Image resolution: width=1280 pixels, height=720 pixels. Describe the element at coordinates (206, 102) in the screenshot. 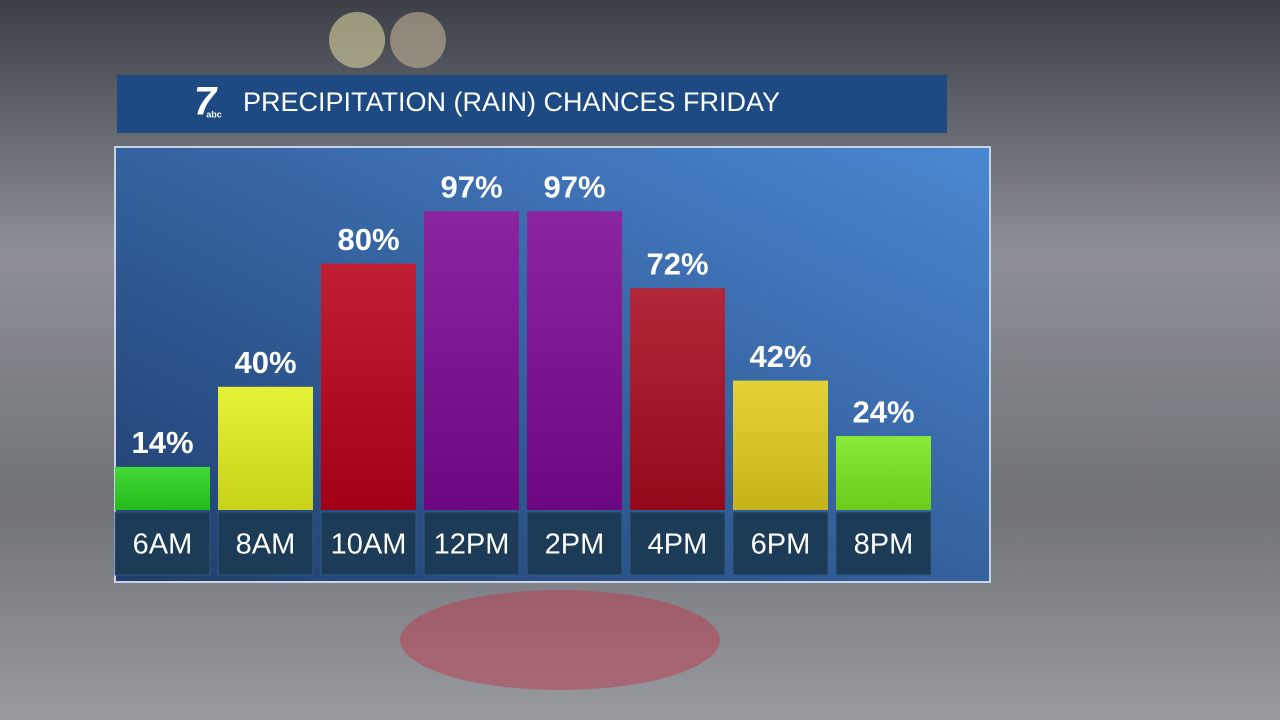

I see `logo-number: 7` at that location.